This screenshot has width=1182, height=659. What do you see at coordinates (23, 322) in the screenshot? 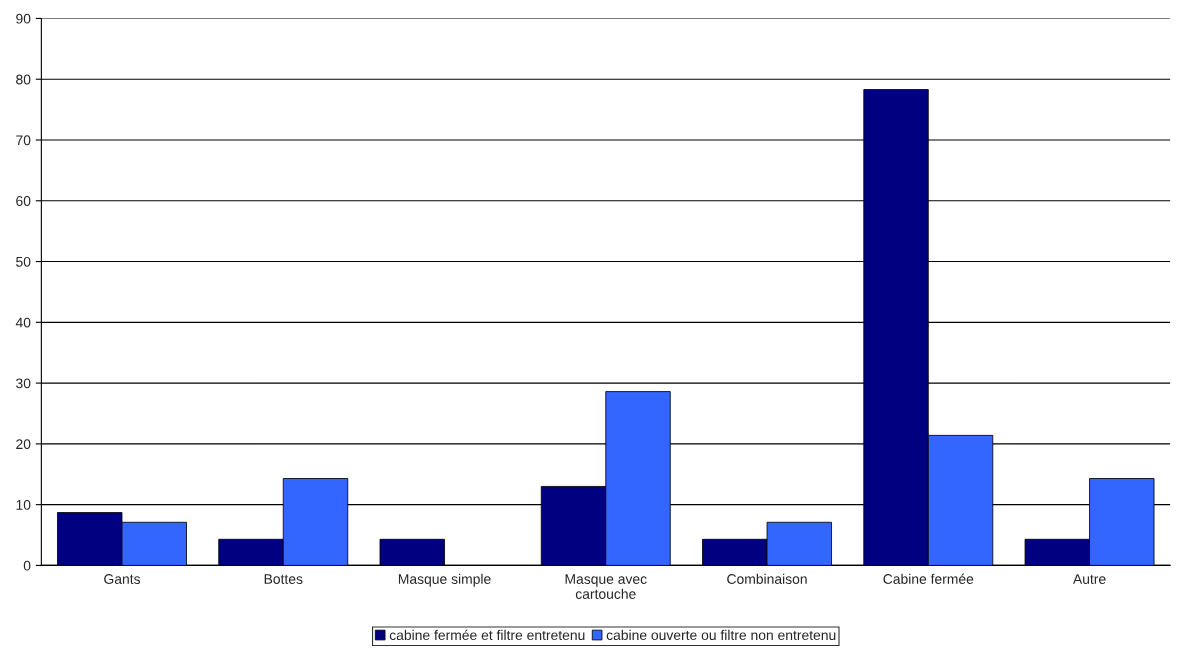
I see `y-tick-label: 40` at bounding box center [23, 322].